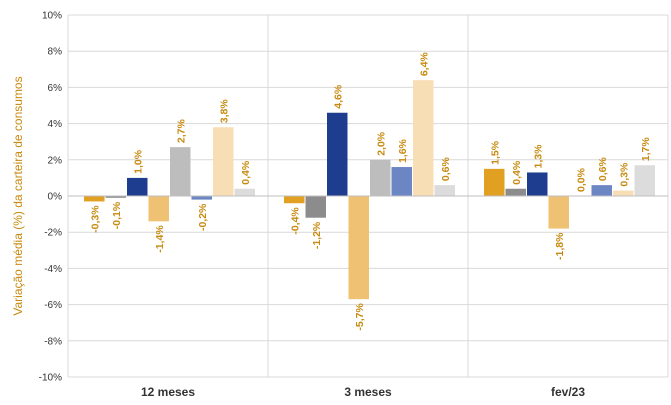  I want to click on data-label: 2,0%, so click(381, 143).